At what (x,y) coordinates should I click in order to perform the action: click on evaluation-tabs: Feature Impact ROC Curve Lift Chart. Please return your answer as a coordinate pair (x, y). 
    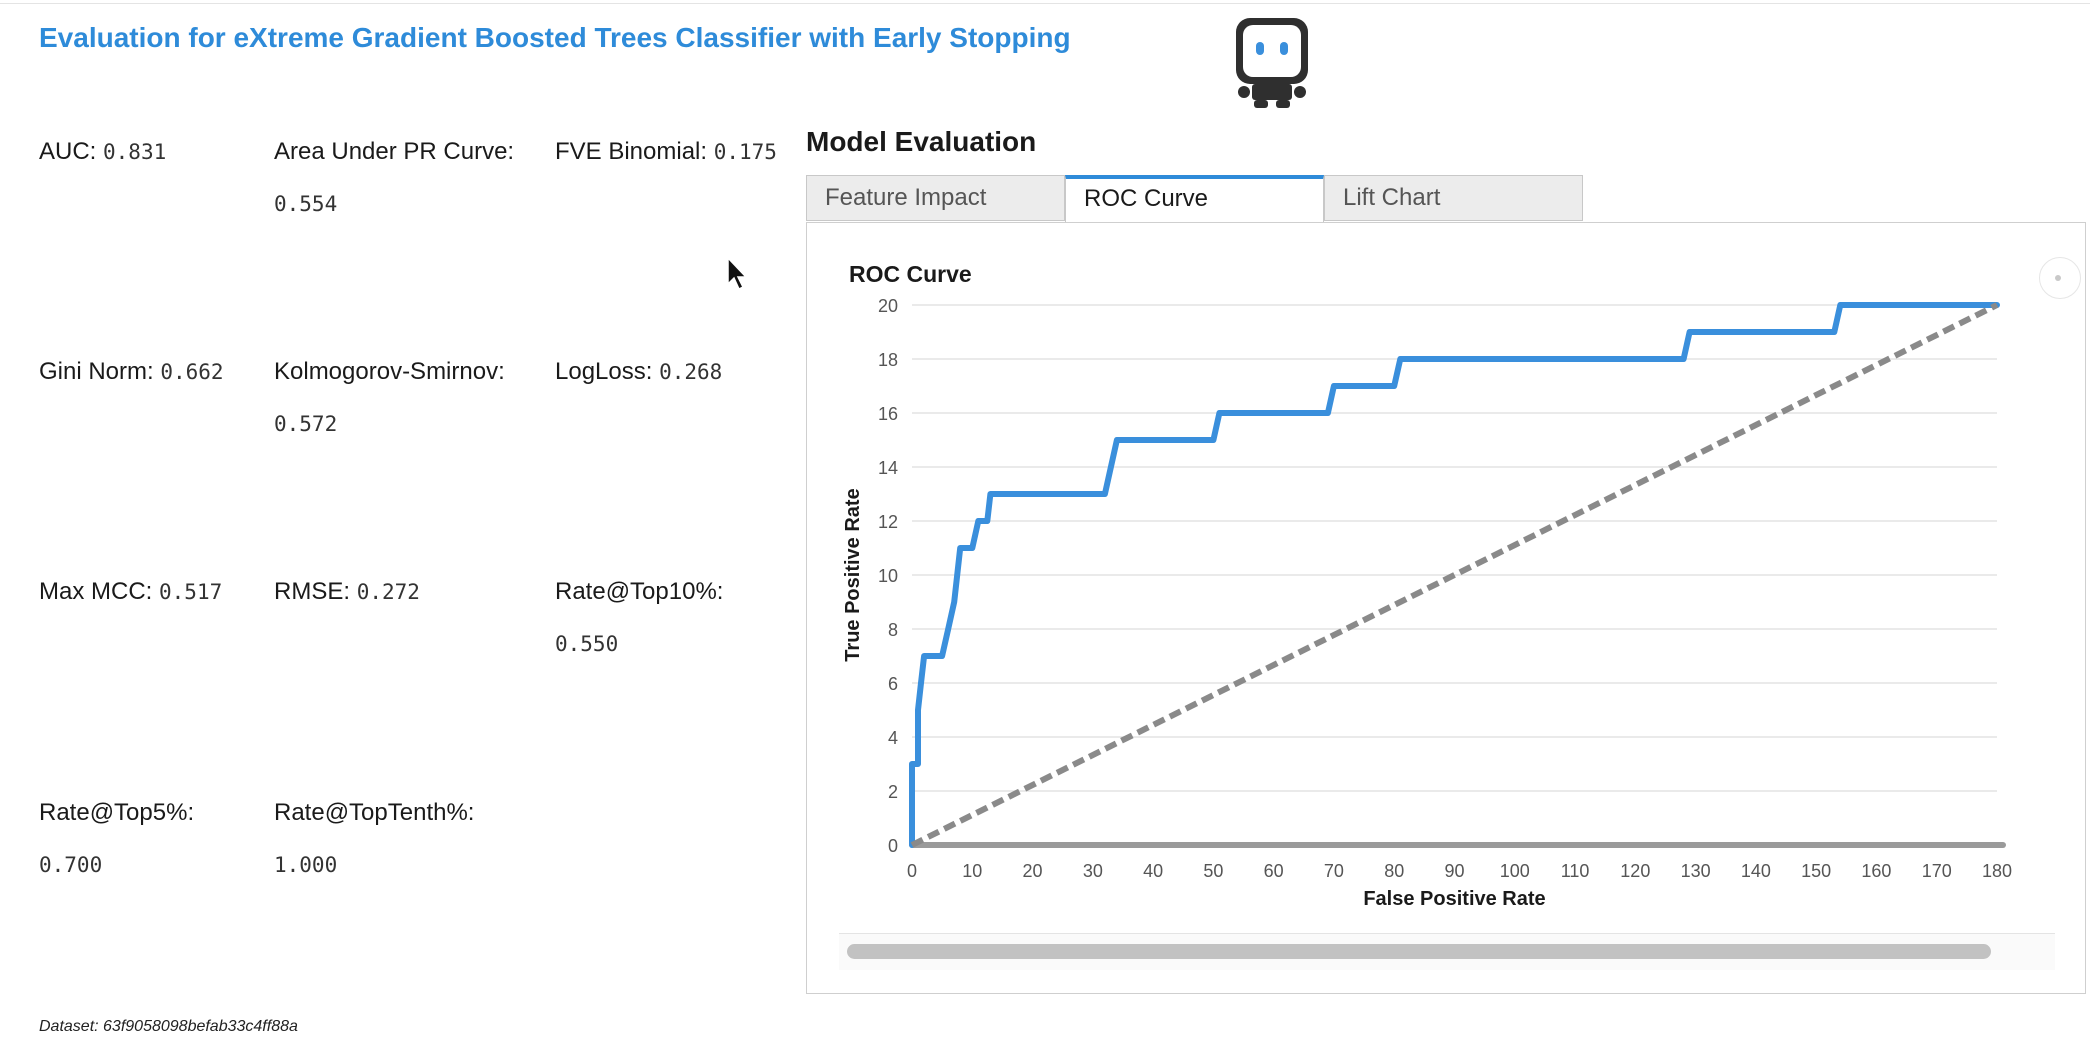
    Looking at the image, I should click on (1194, 199).